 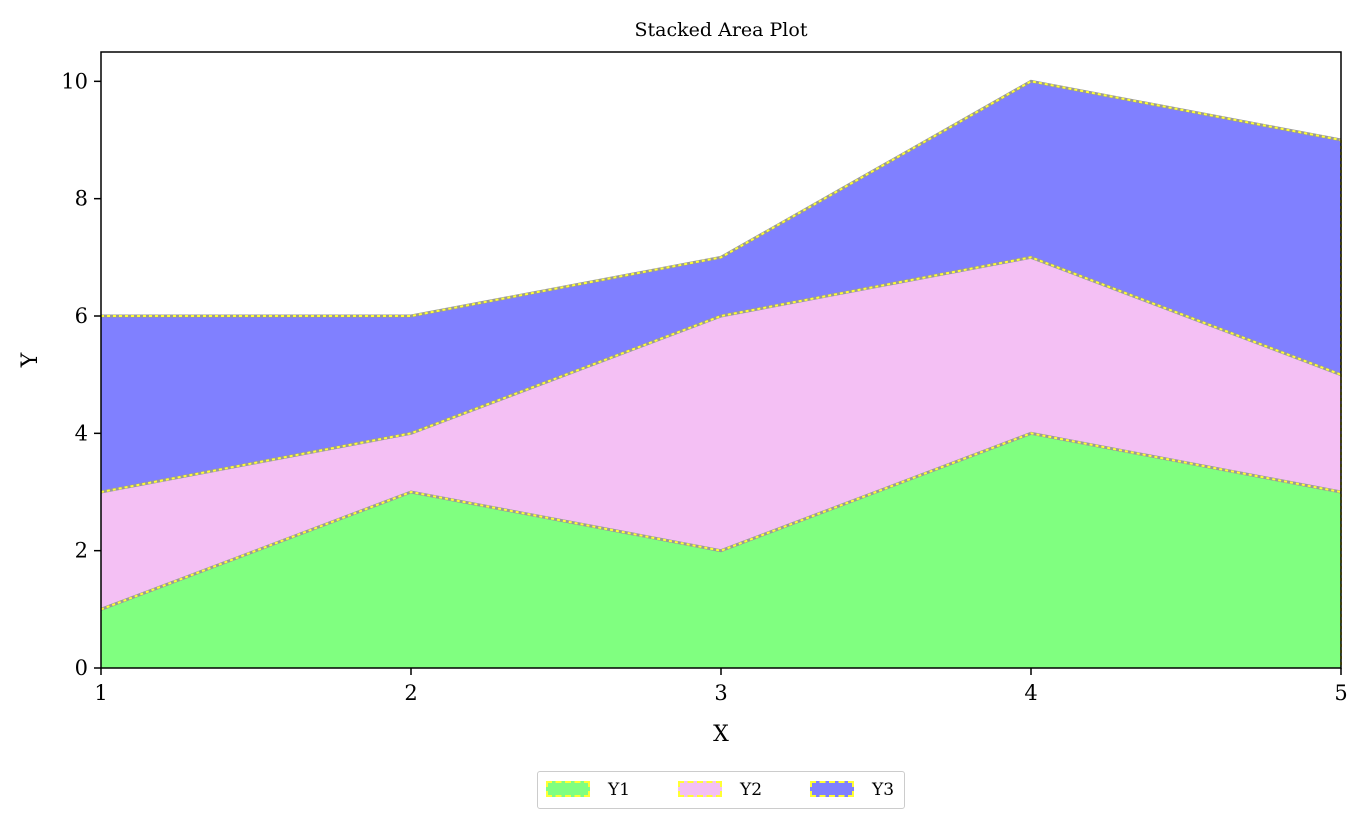 I want to click on y-tick-label: 8, so click(x=81, y=199).